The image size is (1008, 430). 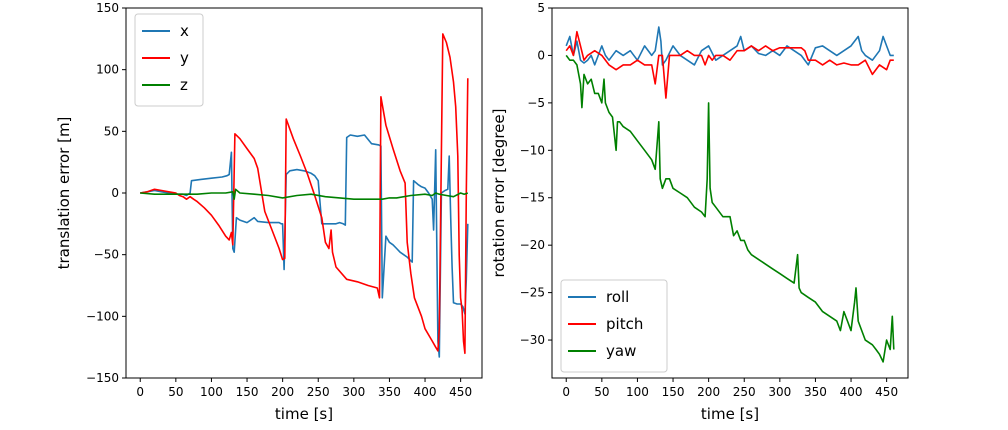 What do you see at coordinates (111, 131) in the screenshot?
I see `y-tick-label: 50` at bounding box center [111, 131].